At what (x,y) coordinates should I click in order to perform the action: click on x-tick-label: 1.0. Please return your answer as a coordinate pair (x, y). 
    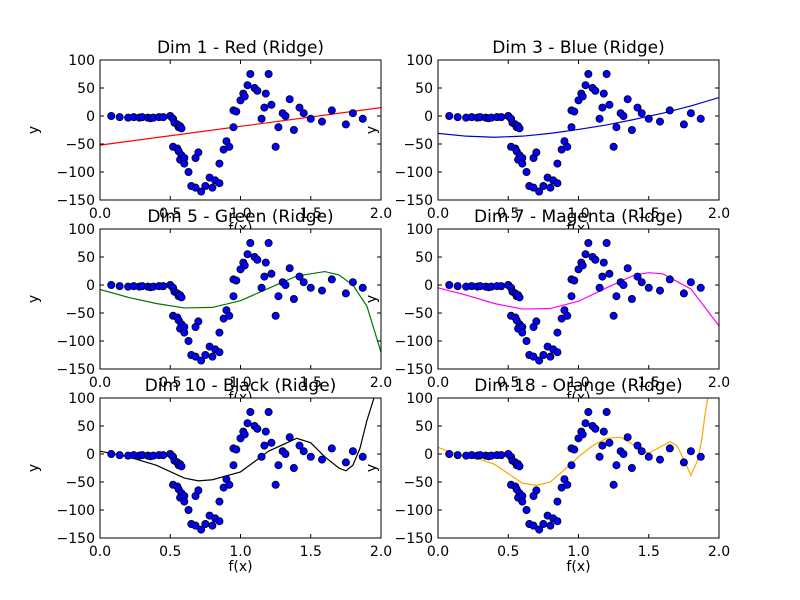
    Looking at the image, I should click on (240, 383).